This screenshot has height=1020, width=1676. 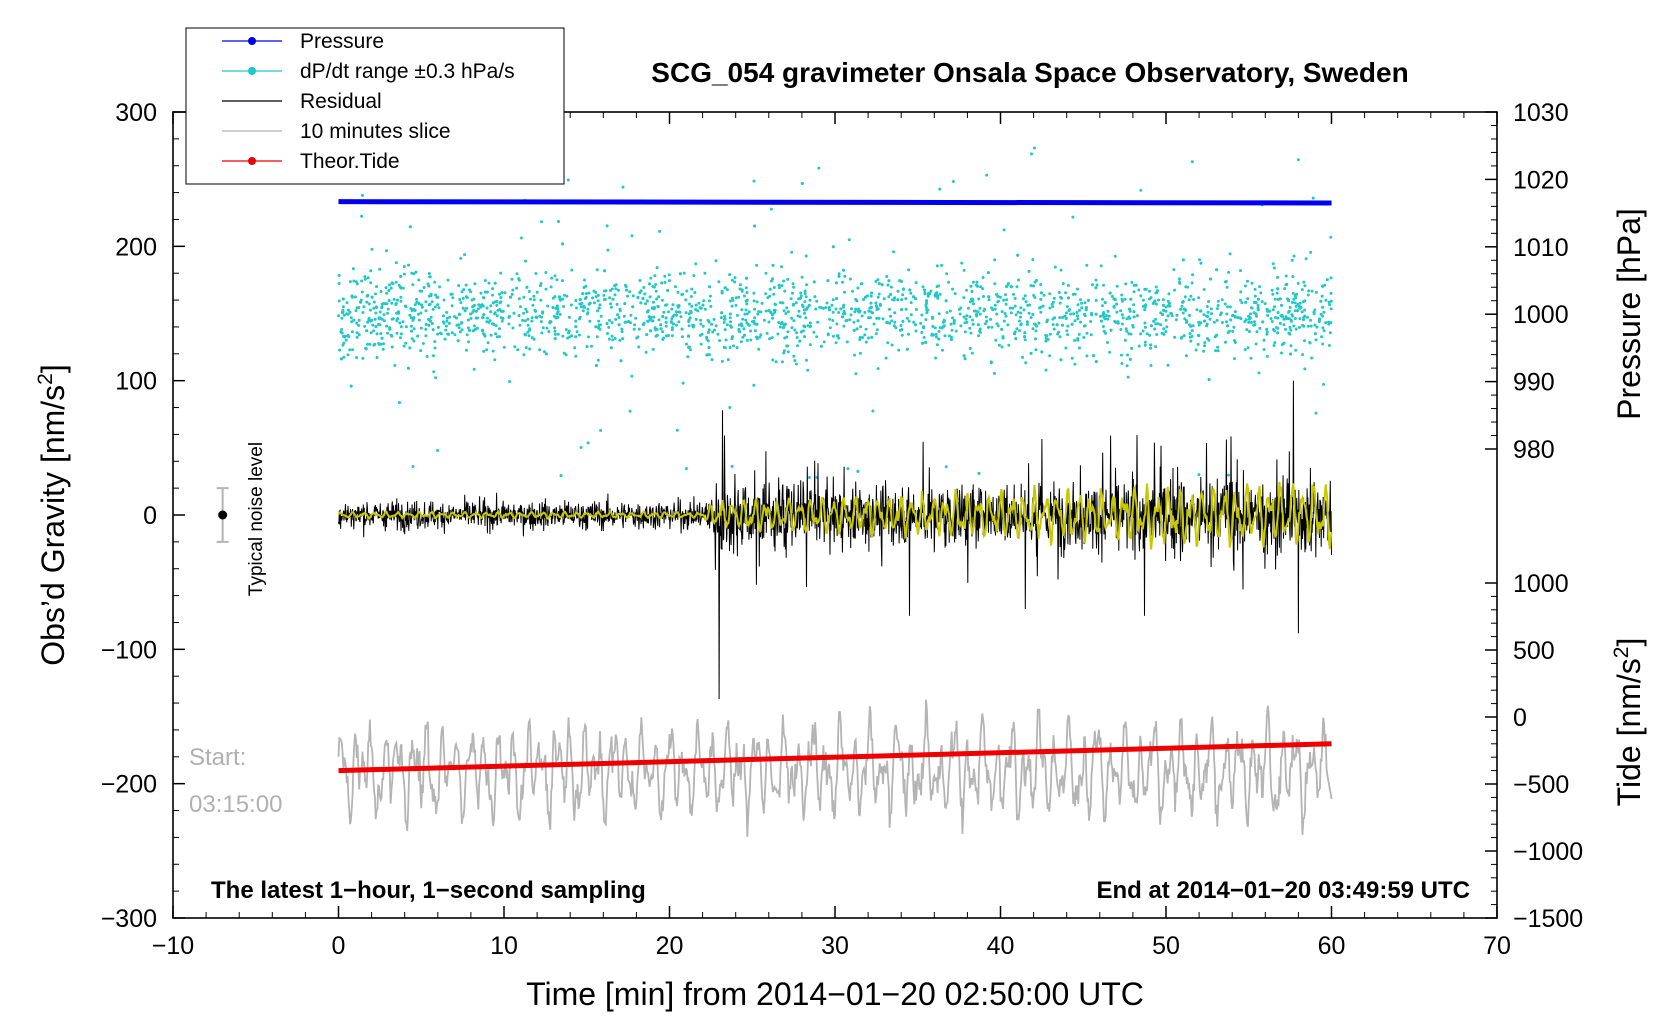 What do you see at coordinates (1534, 383) in the screenshot?
I see `pressure-tick-label: 990` at bounding box center [1534, 383].